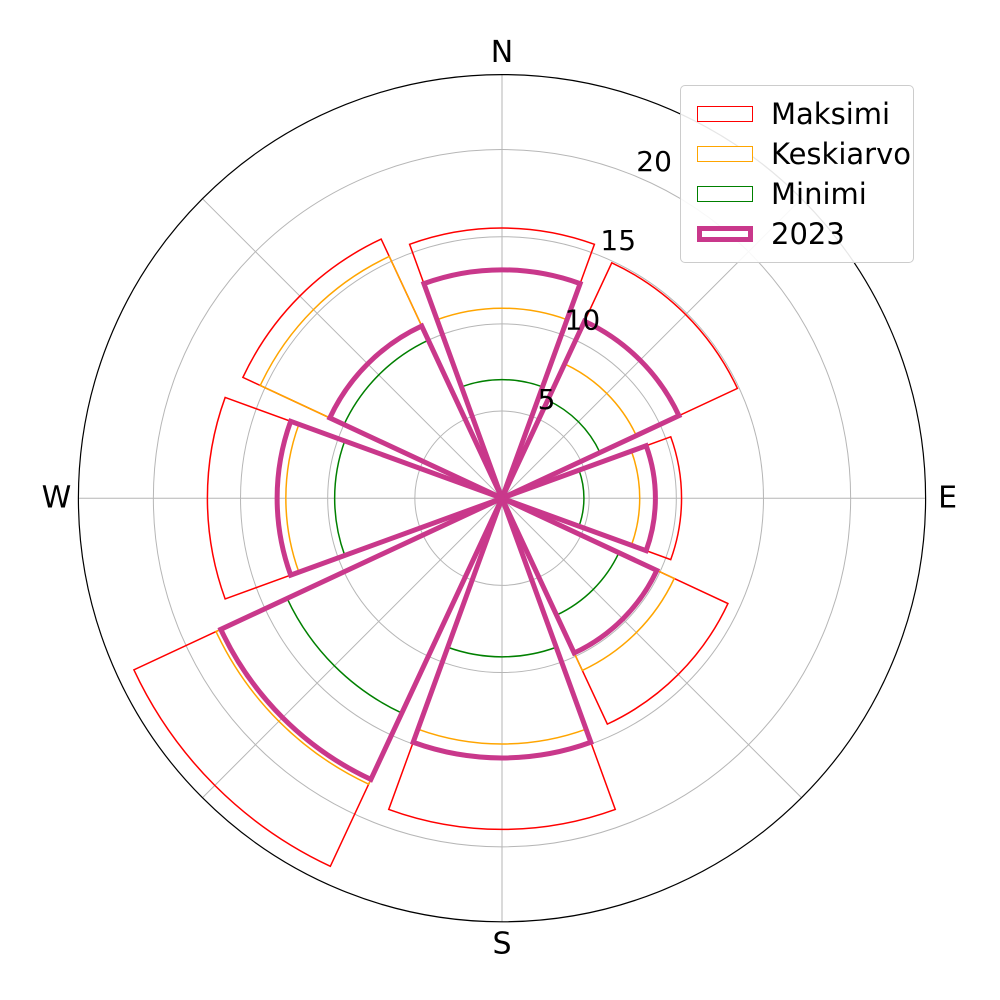  I want to click on wedge-2023-N, so click(502, 386).